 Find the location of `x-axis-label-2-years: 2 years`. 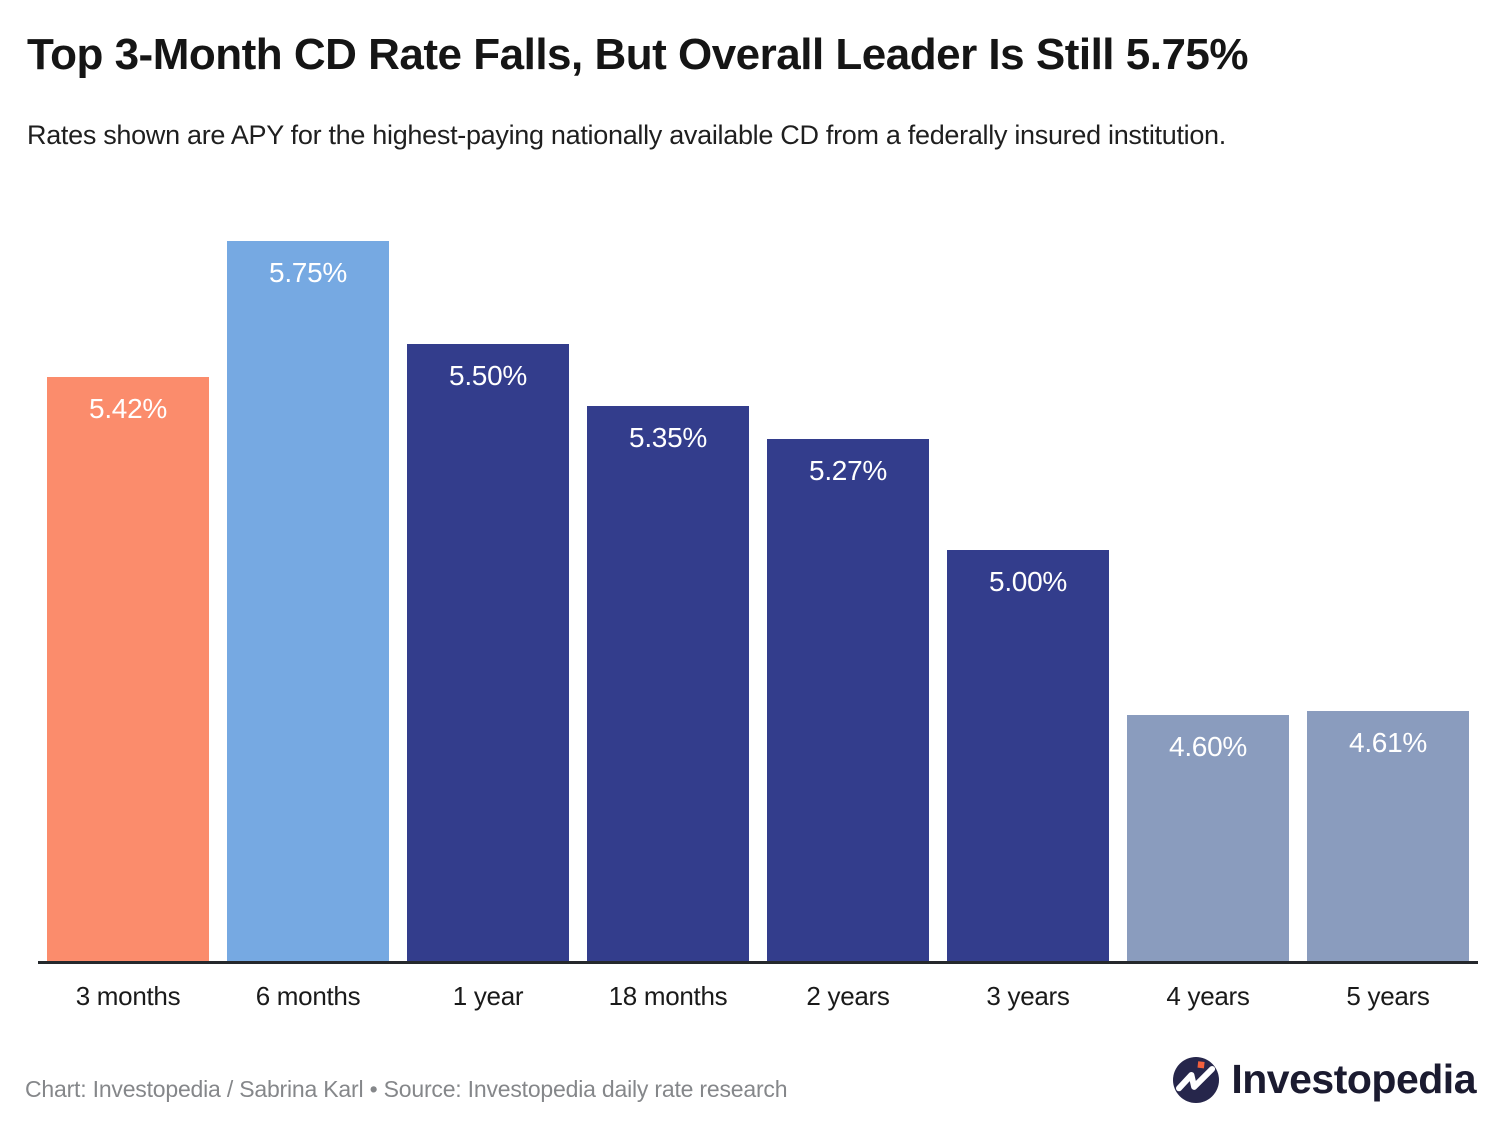

x-axis-label-2-years: 2 years is located at coordinates (848, 996).